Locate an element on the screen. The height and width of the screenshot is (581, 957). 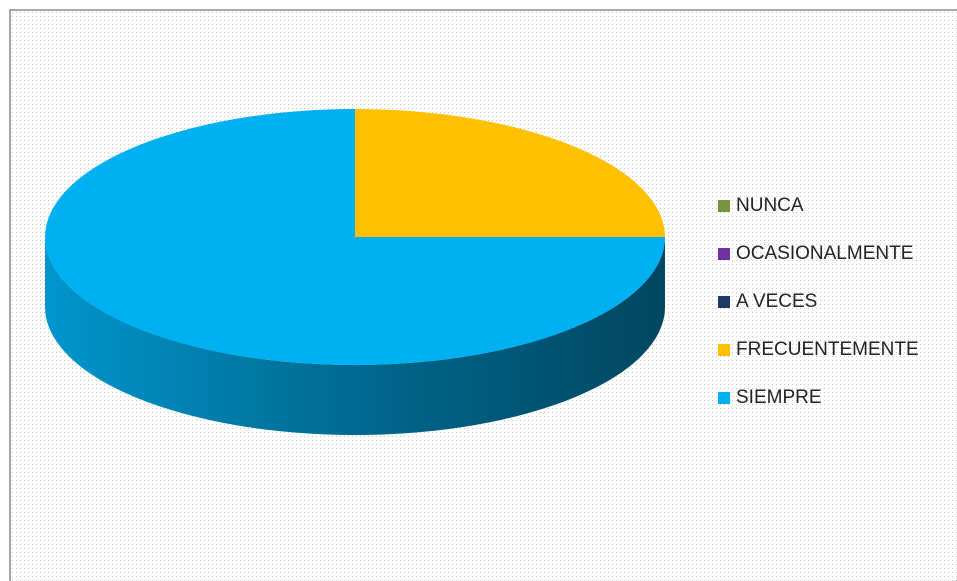
legend-label: SIEMPRE is located at coordinates (779, 397).